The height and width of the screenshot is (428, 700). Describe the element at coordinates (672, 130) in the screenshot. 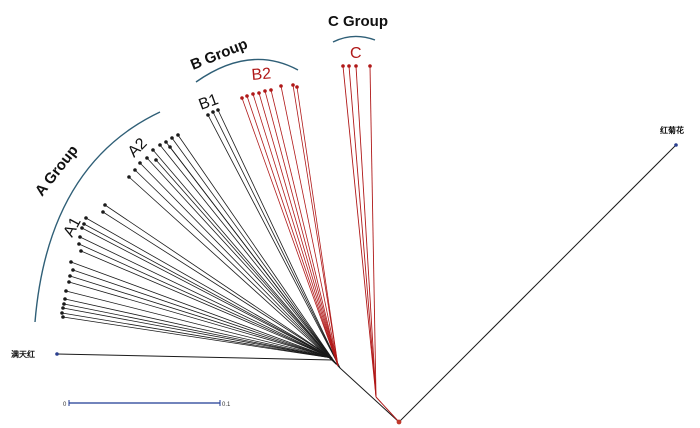

I see `leaf-label-right: 红菊花` at that location.